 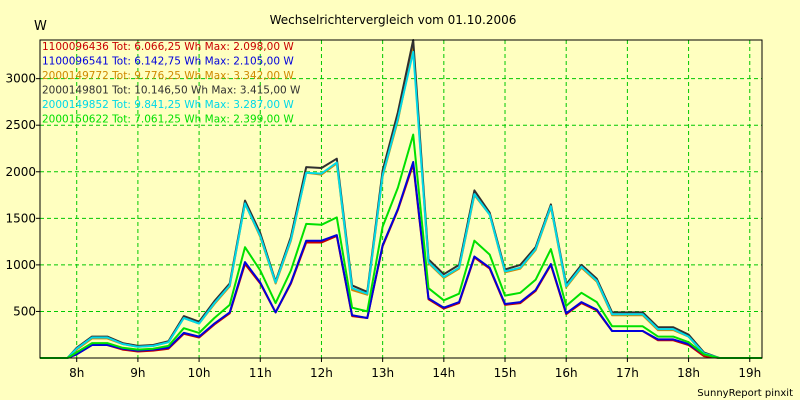 I want to click on chart-title: Wechselrichtervergleich vom 01.10.2006, so click(x=393, y=20).